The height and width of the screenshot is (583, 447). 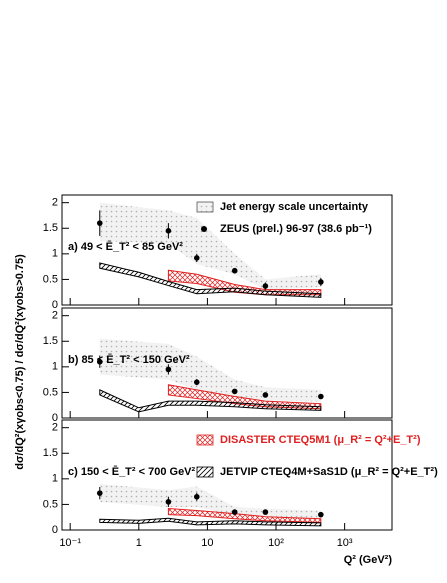 What do you see at coordinates (132, 472) in the screenshot?
I see `panel-label: c) 150 < Ē_T² < 700 GeV²` at bounding box center [132, 472].